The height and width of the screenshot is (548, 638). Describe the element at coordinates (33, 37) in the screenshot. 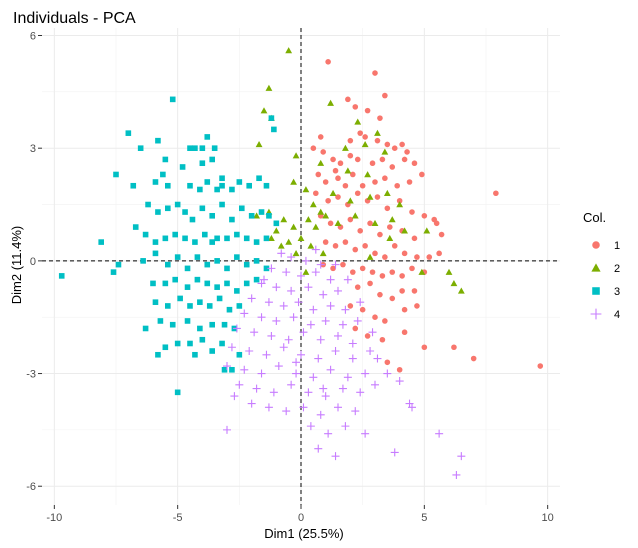

I see `y-tick-label: 6` at that location.